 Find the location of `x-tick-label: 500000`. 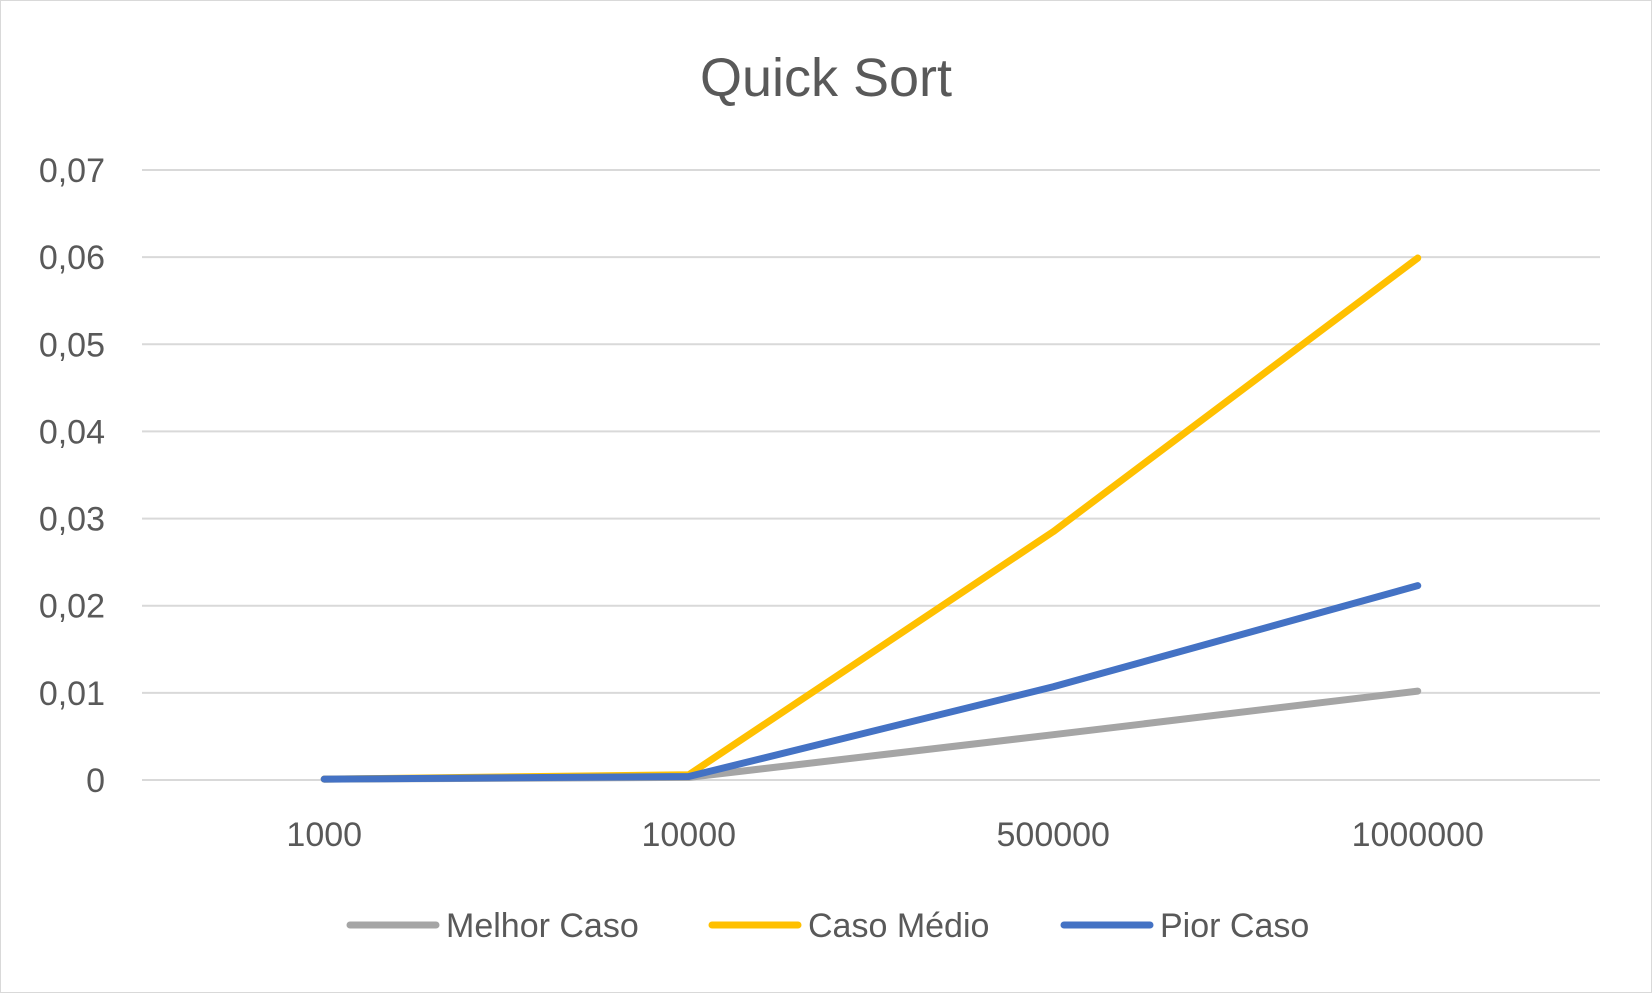

x-tick-label: 500000 is located at coordinates (1053, 835).